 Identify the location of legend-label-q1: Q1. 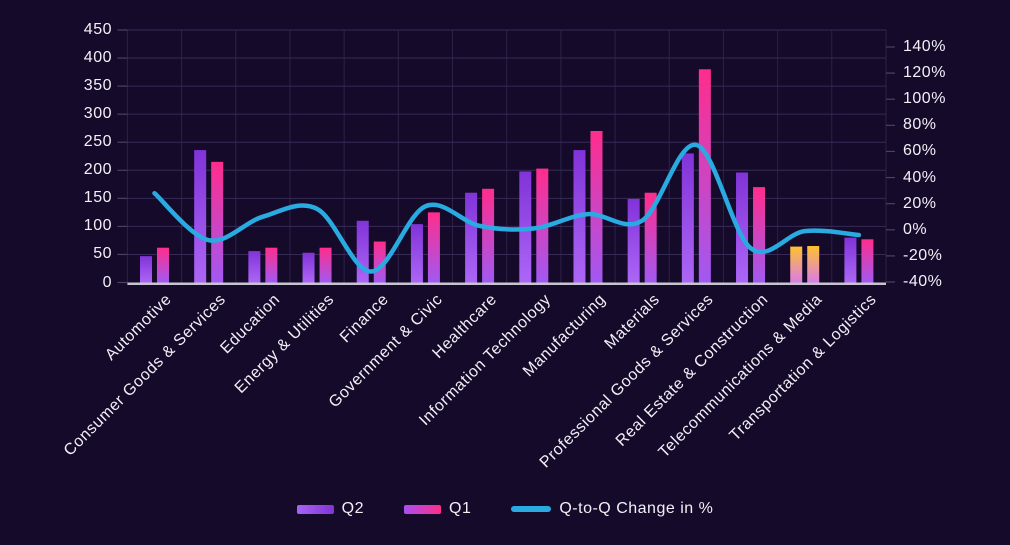
(460, 508).